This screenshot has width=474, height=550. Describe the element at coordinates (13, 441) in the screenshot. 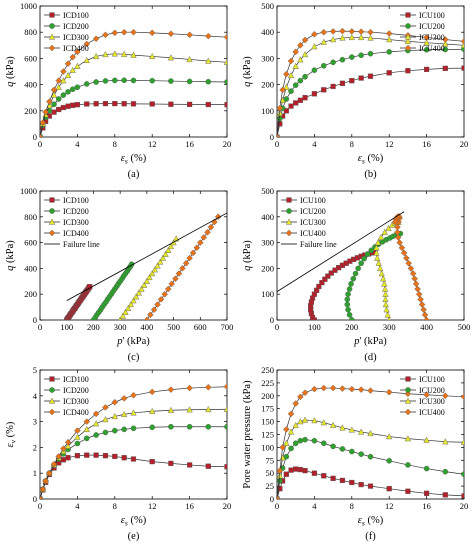

I see `y-axis-subscript: v` at that location.